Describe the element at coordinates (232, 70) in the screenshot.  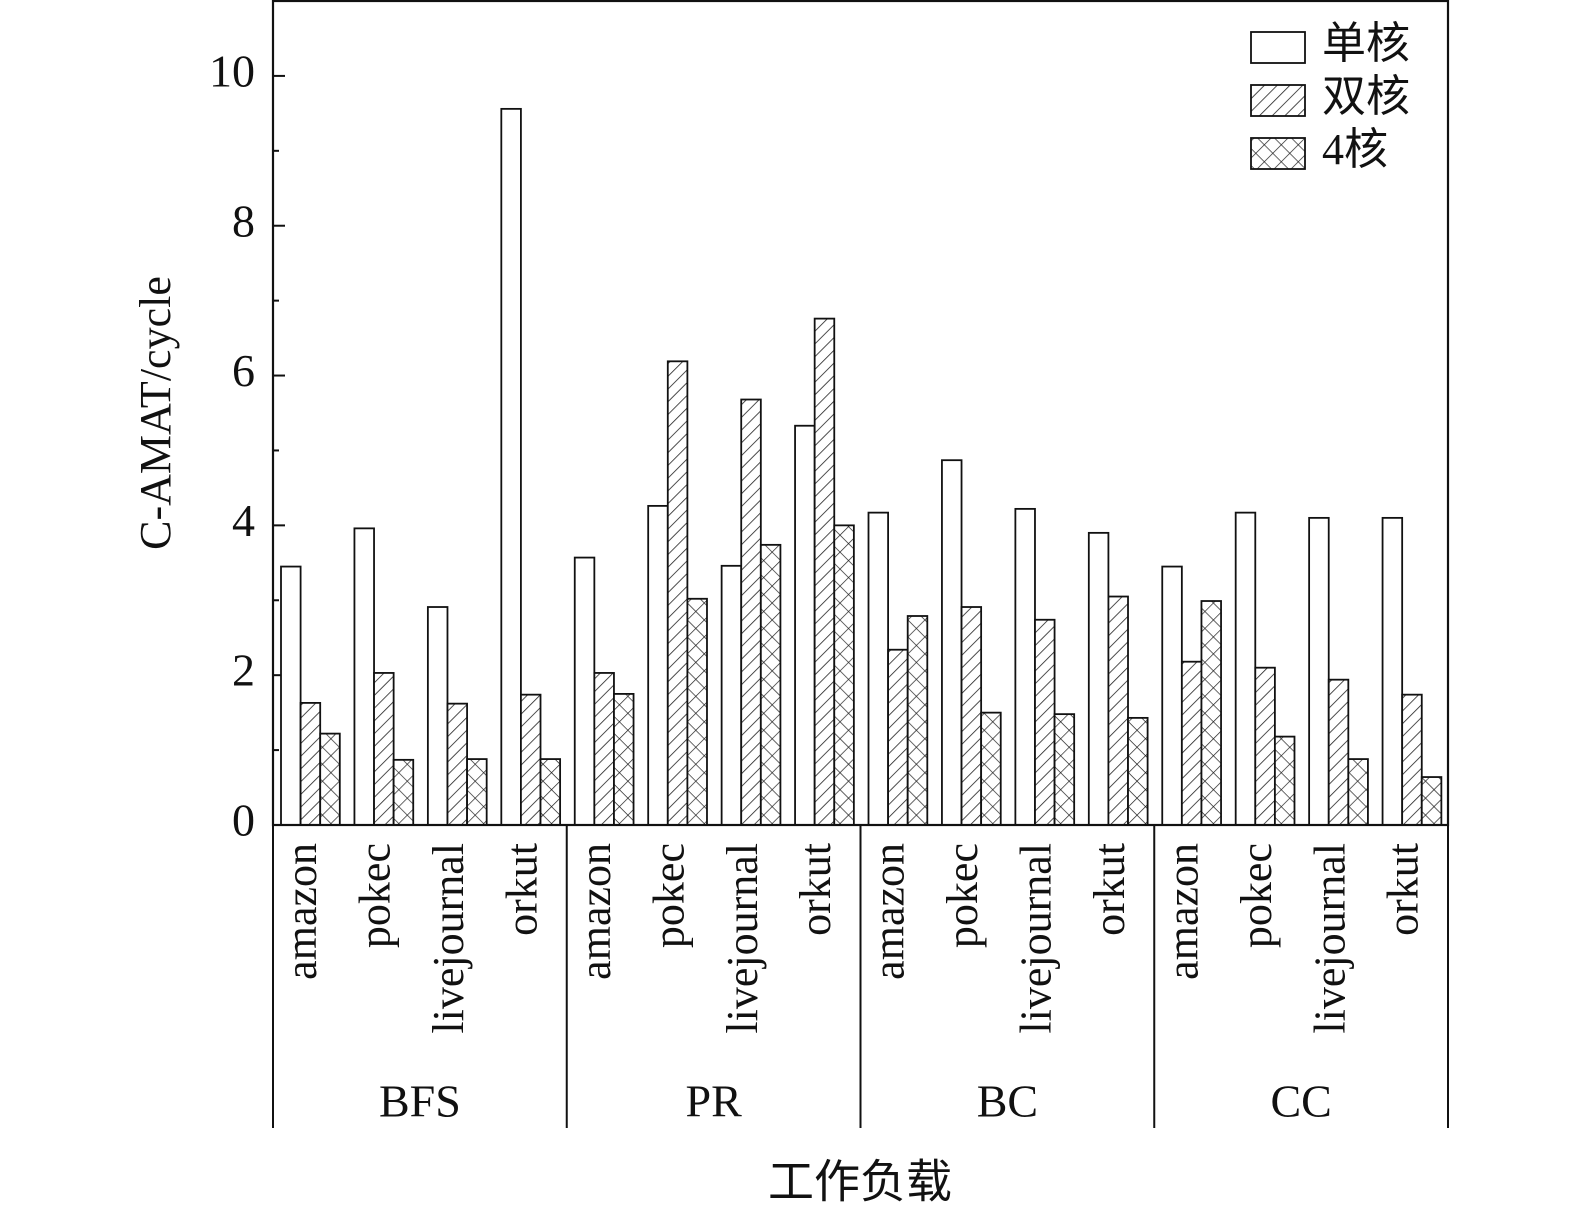
I see `y-tick-label: 10` at that location.